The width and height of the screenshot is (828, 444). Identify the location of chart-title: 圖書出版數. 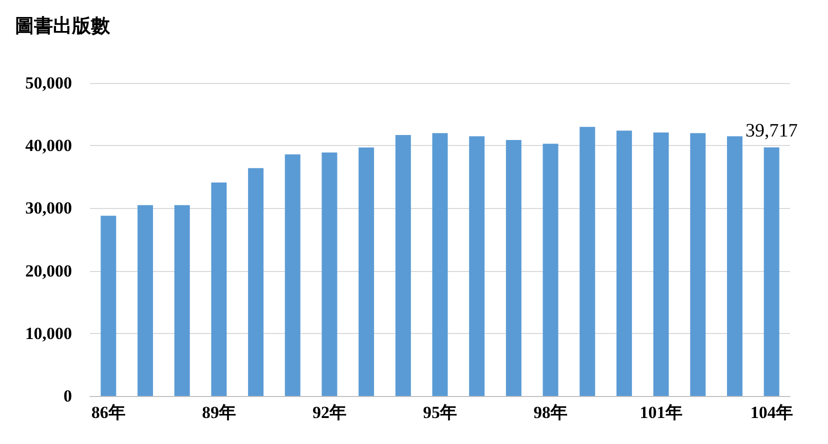
(63, 26).